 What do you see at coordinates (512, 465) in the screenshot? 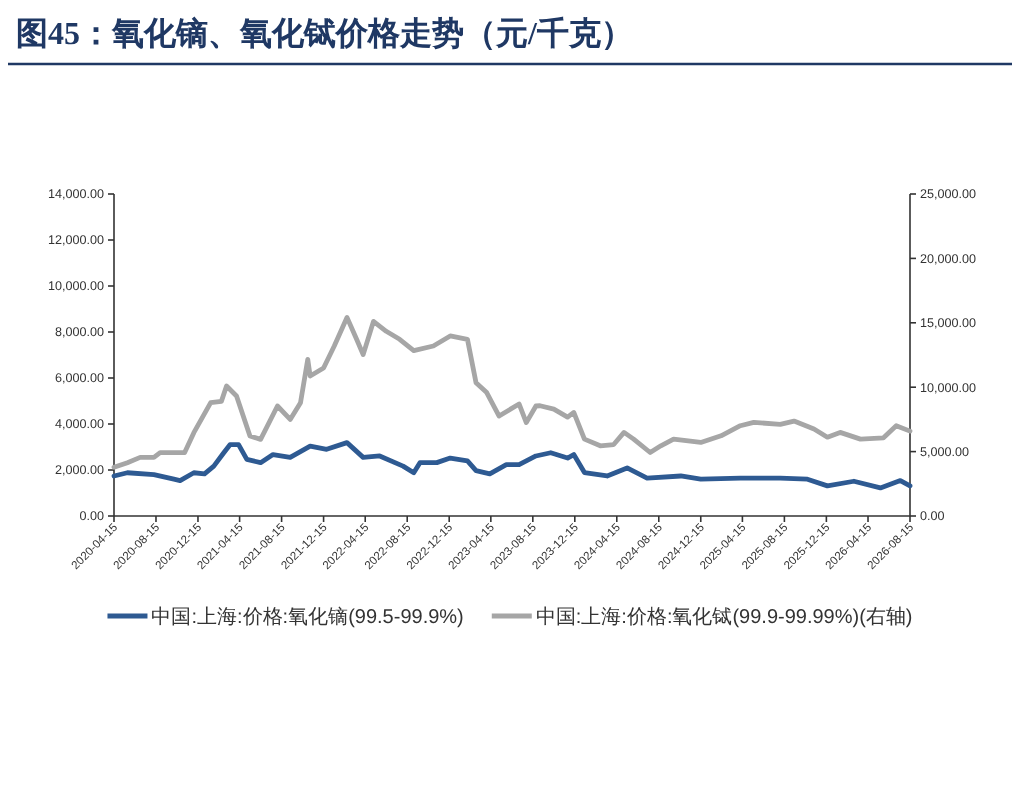
I see `line-series` at bounding box center [512, 465].